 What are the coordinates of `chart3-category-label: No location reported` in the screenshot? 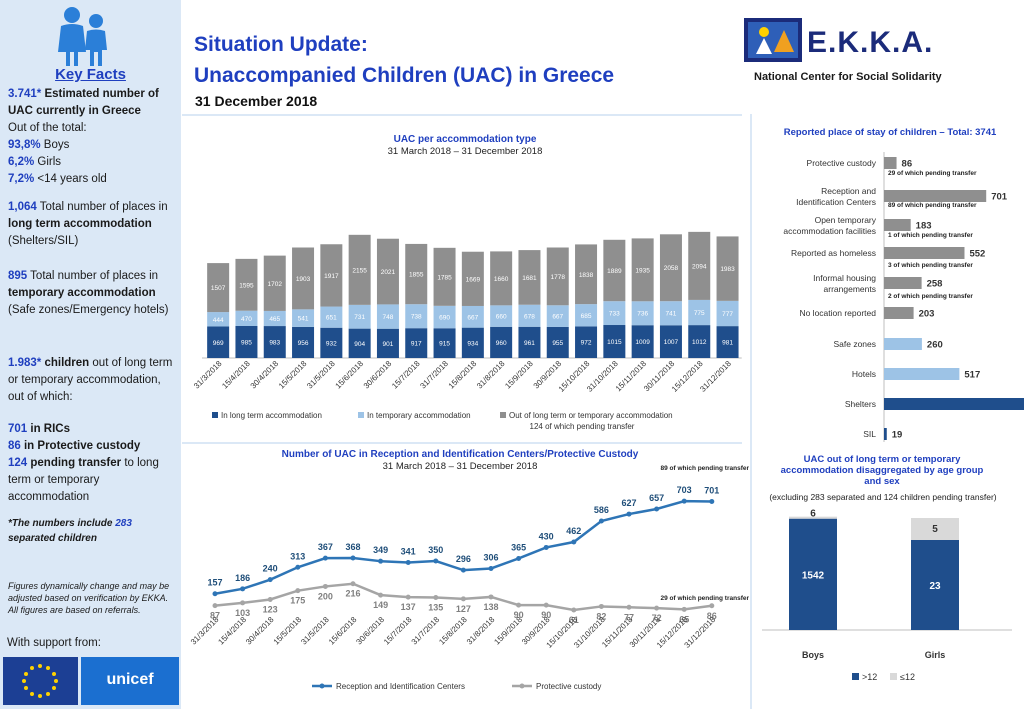 It's located at (837, 313).